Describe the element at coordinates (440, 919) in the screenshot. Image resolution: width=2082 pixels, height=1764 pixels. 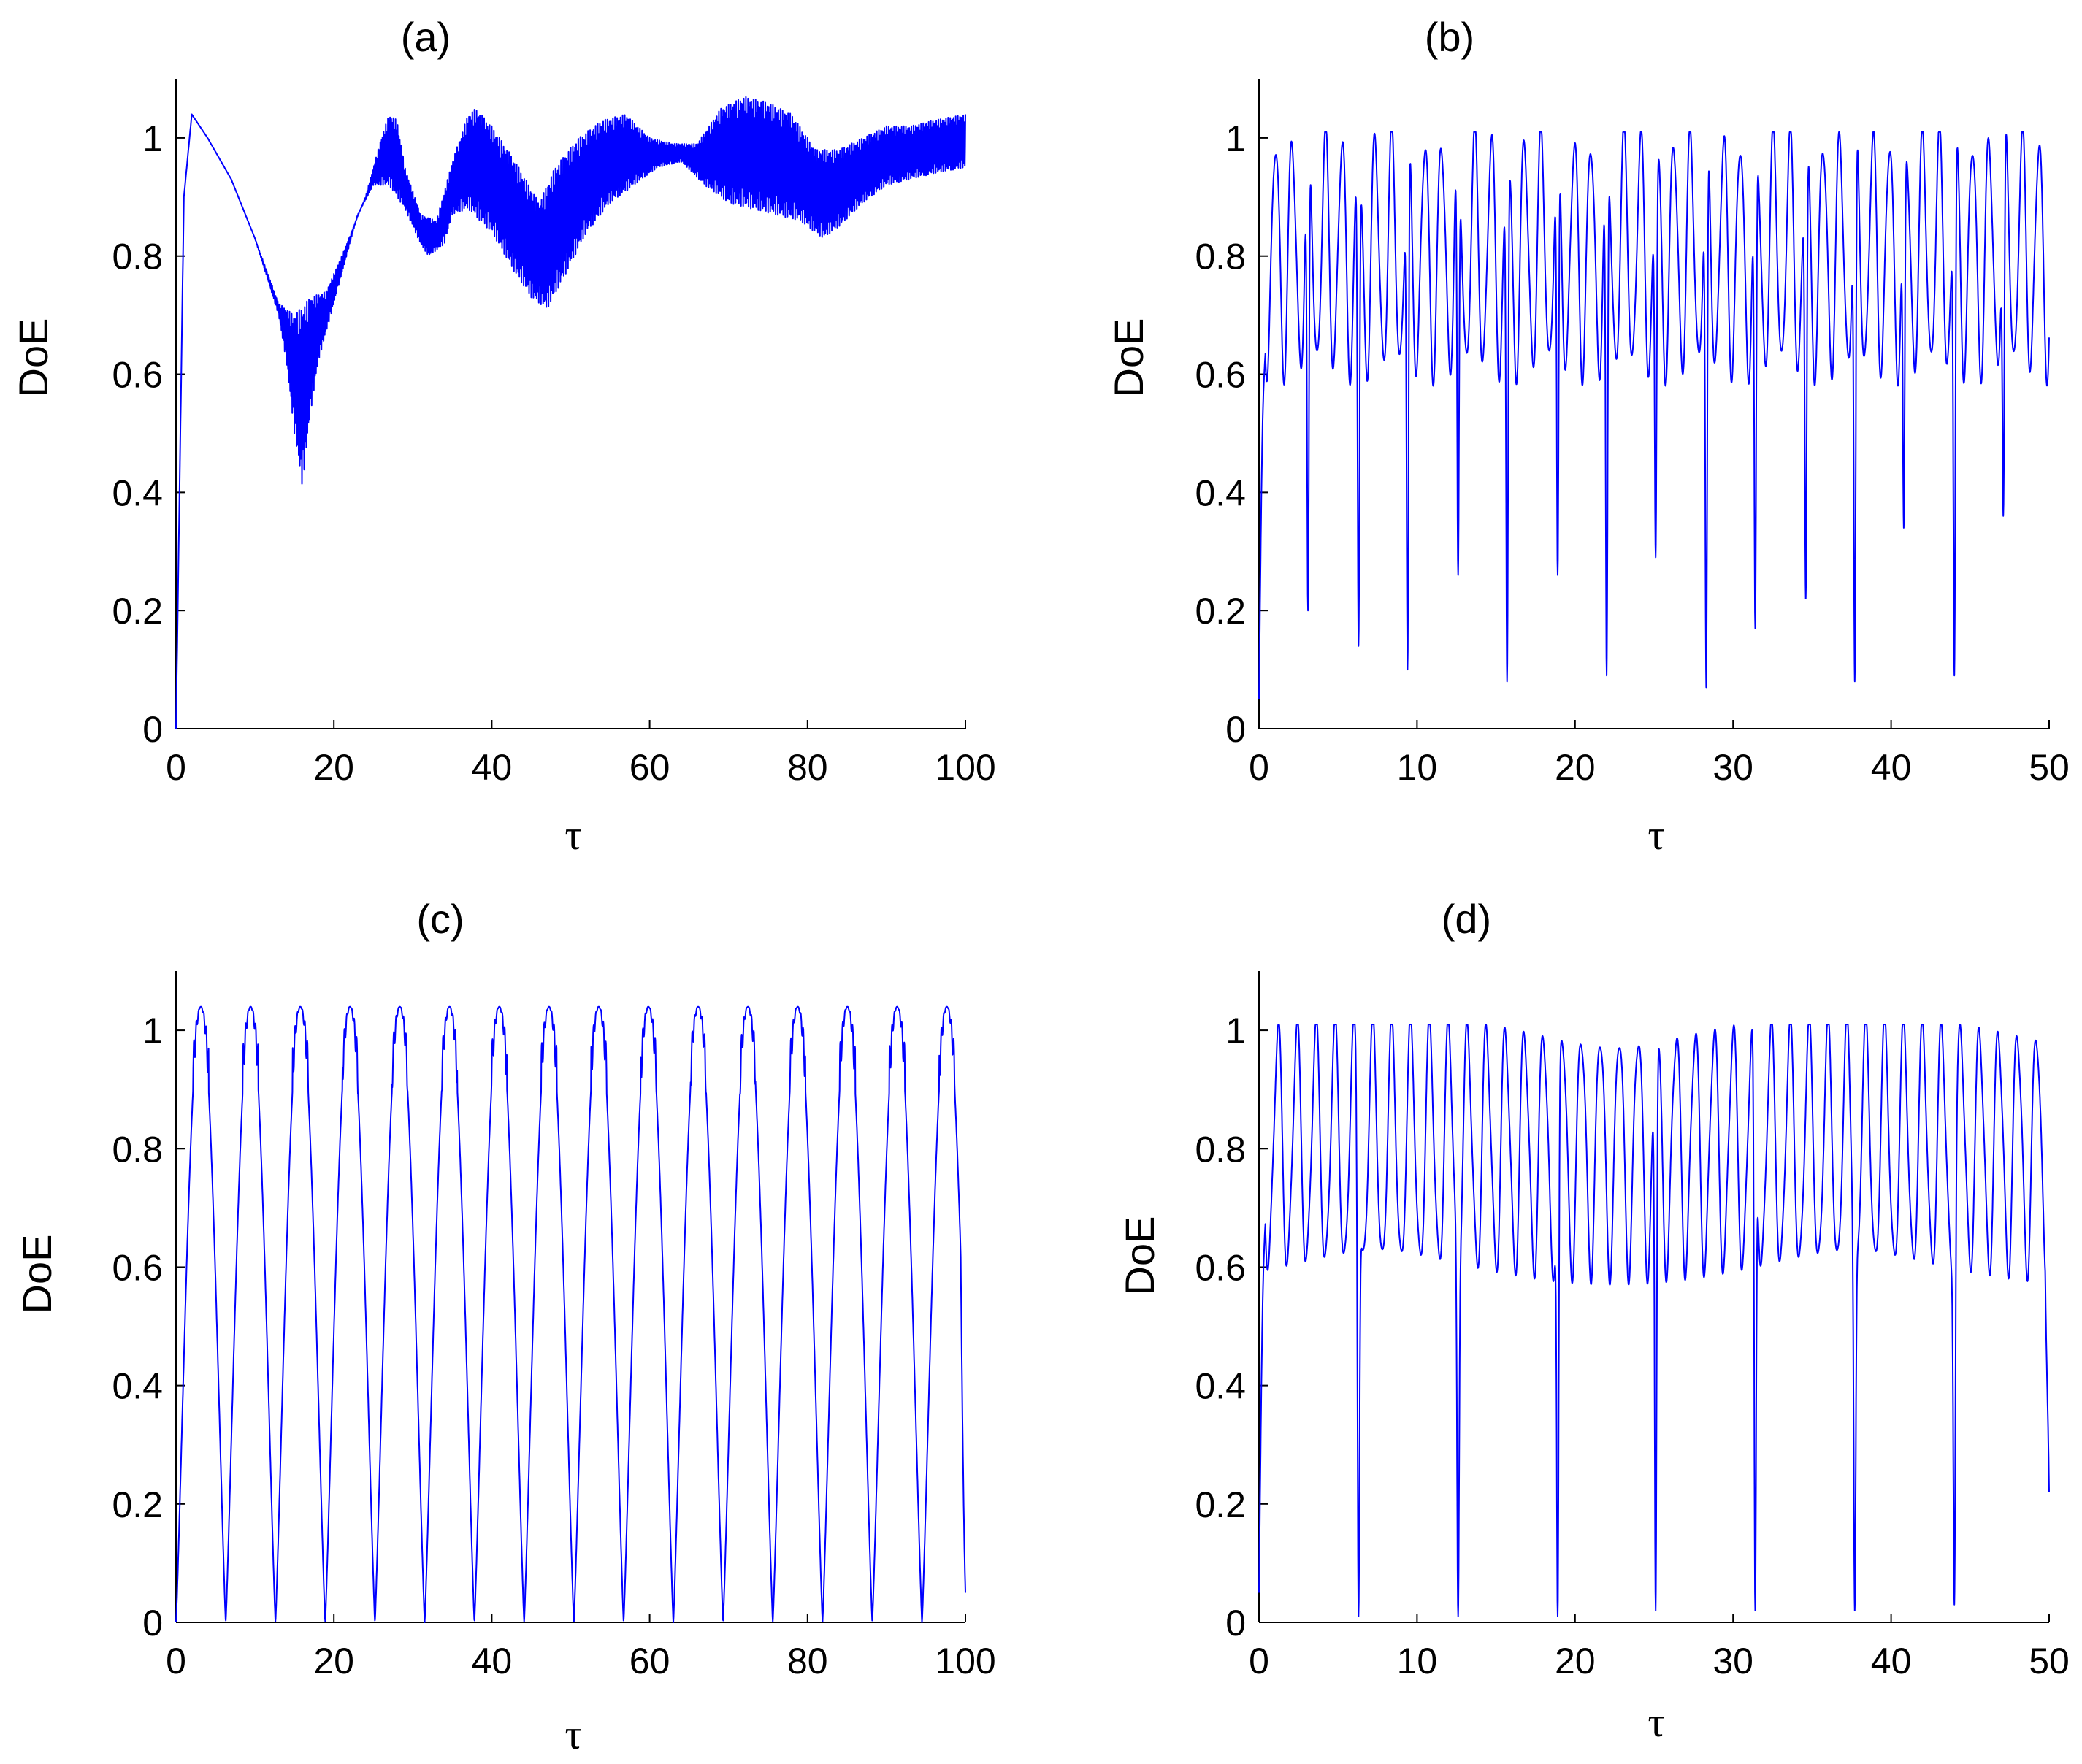
I see `panel-c-title: (c)` at that location.